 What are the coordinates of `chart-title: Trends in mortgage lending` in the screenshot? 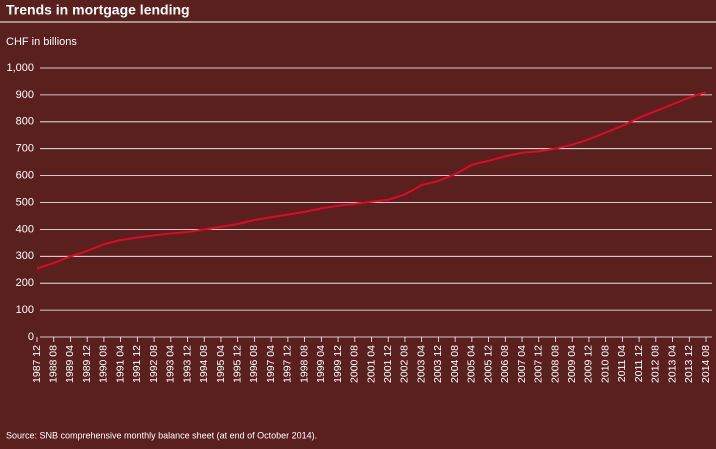 It's located at (98, 10).